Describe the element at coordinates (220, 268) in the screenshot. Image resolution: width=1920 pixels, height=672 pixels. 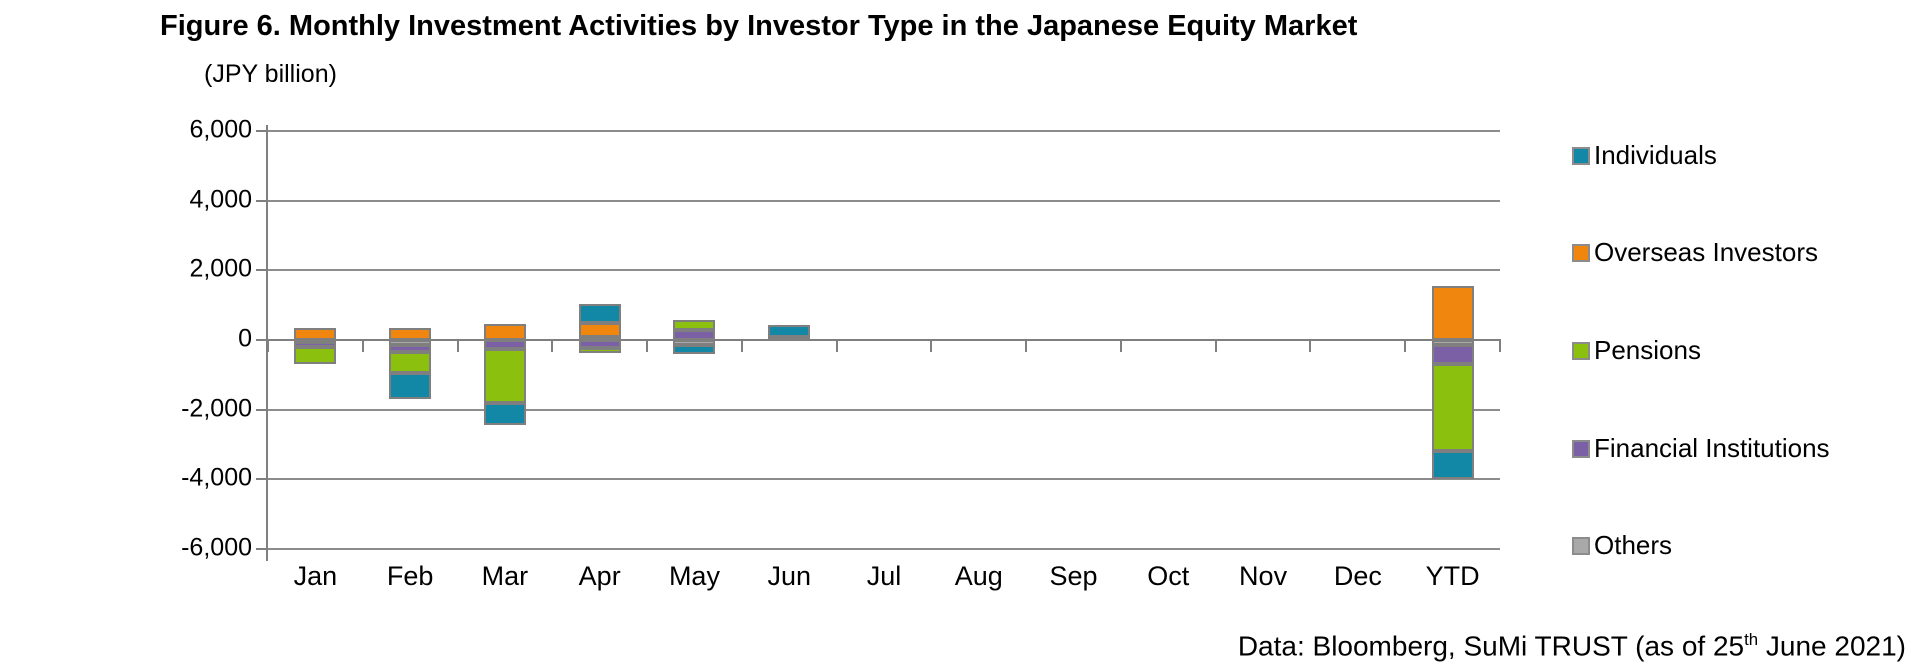
I see `y-tick-label: 2,000` at that location.